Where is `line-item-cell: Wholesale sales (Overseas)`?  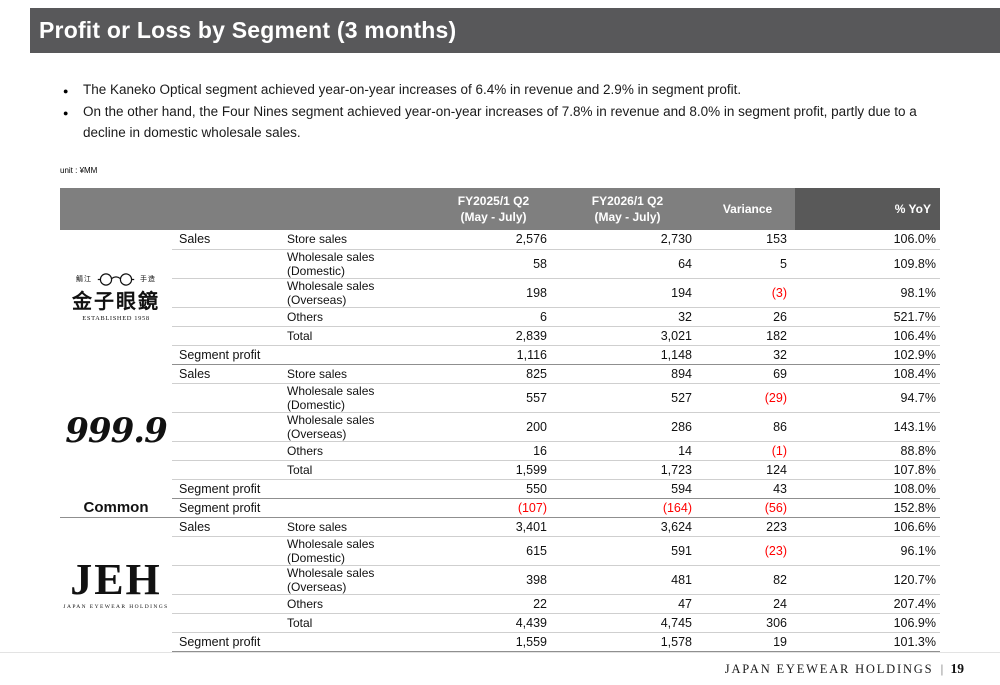
line-item-cell: Wholesale sales (Overseas) is located at coordinates (357, 293).